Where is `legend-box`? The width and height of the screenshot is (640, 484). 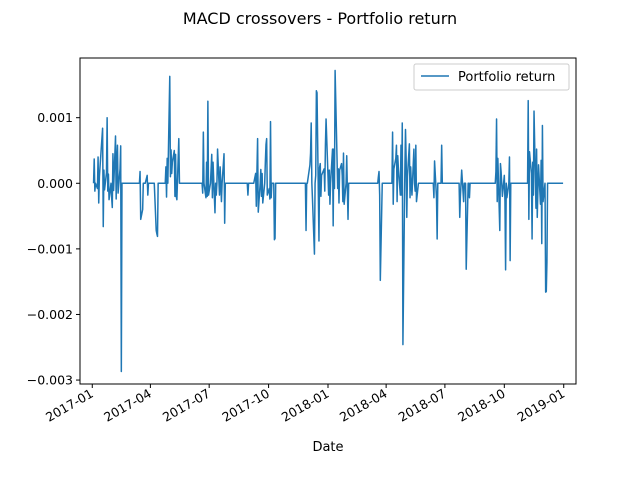
legend-box is located at coordinates (491, 77).